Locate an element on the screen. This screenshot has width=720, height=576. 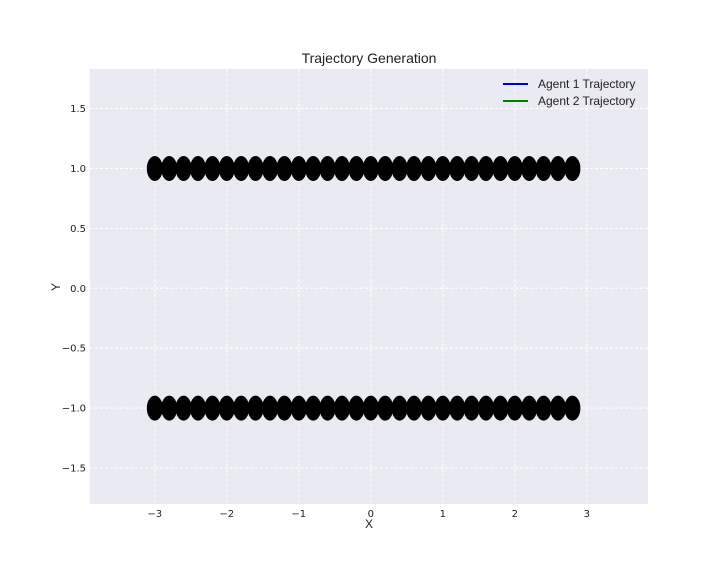
x-tick-label: 2 is located at coordinates (515, 514).